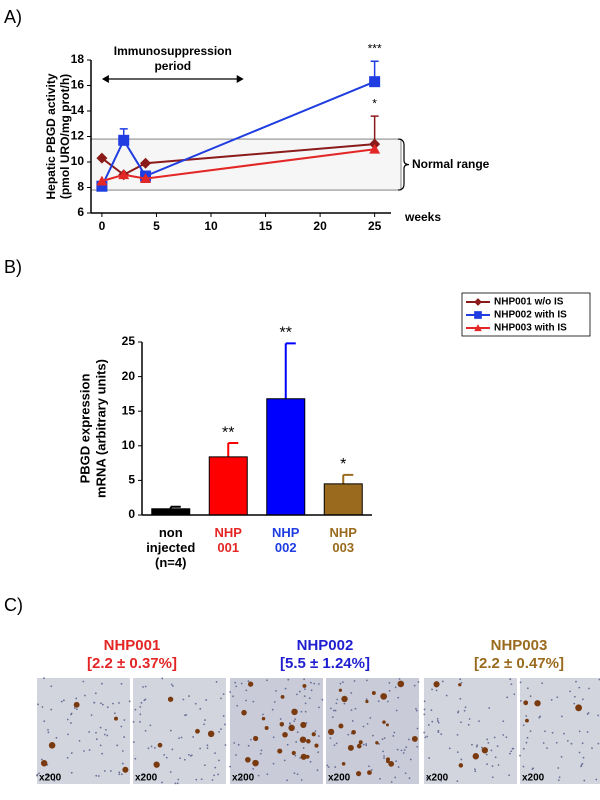  What do you see at coordinates (78, 110) in the screenshot?
I see `y-tick-label: 14` at bounding box center [78, 110].